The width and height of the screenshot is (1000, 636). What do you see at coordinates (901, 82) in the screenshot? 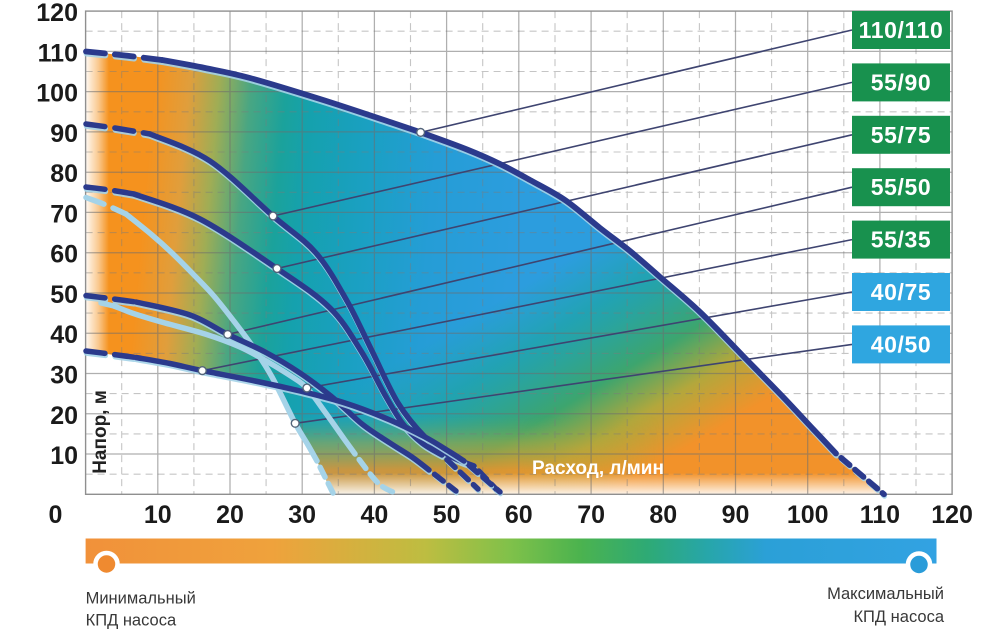
I see `svg-text: 55/90` at bounding box center [901, 82].